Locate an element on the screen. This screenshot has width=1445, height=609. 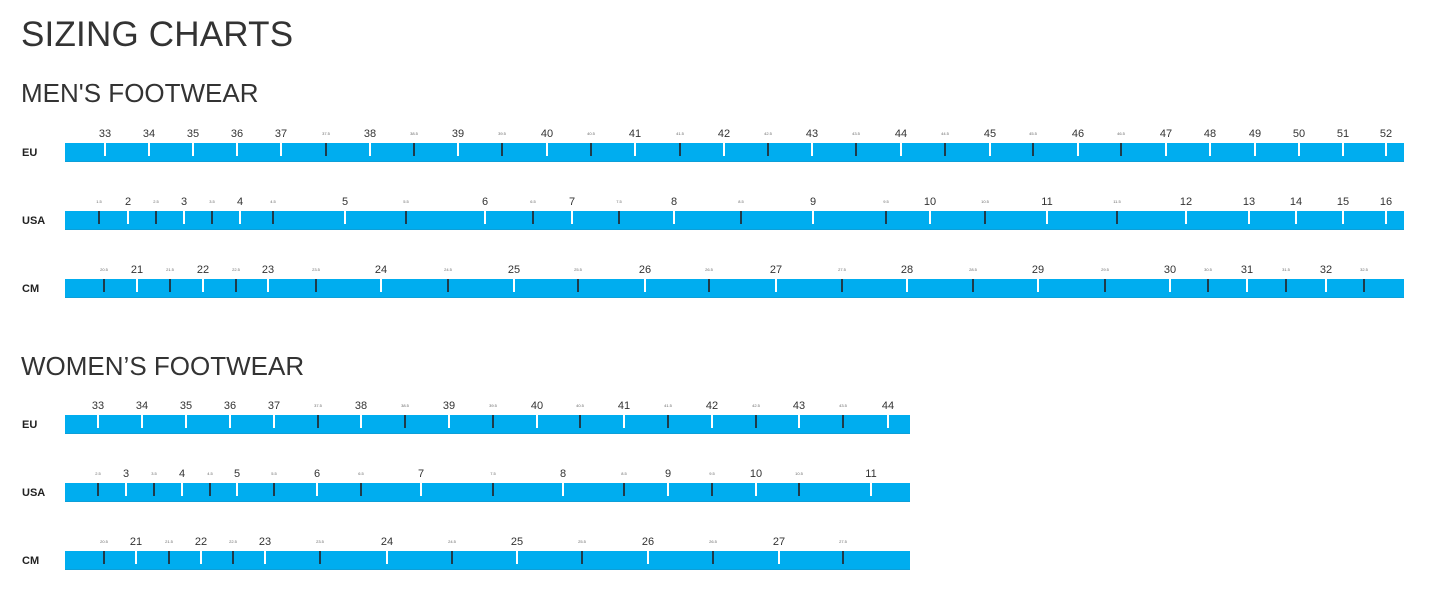
size-tick-label: 1.5 is located at coordinates (99, 201).